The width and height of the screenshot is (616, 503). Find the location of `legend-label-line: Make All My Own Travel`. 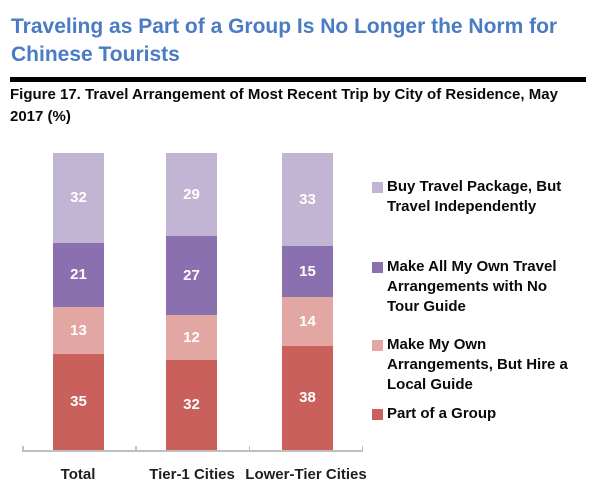

legend-label-line: Make All My Own Travel is located at coordinates (472, 266).